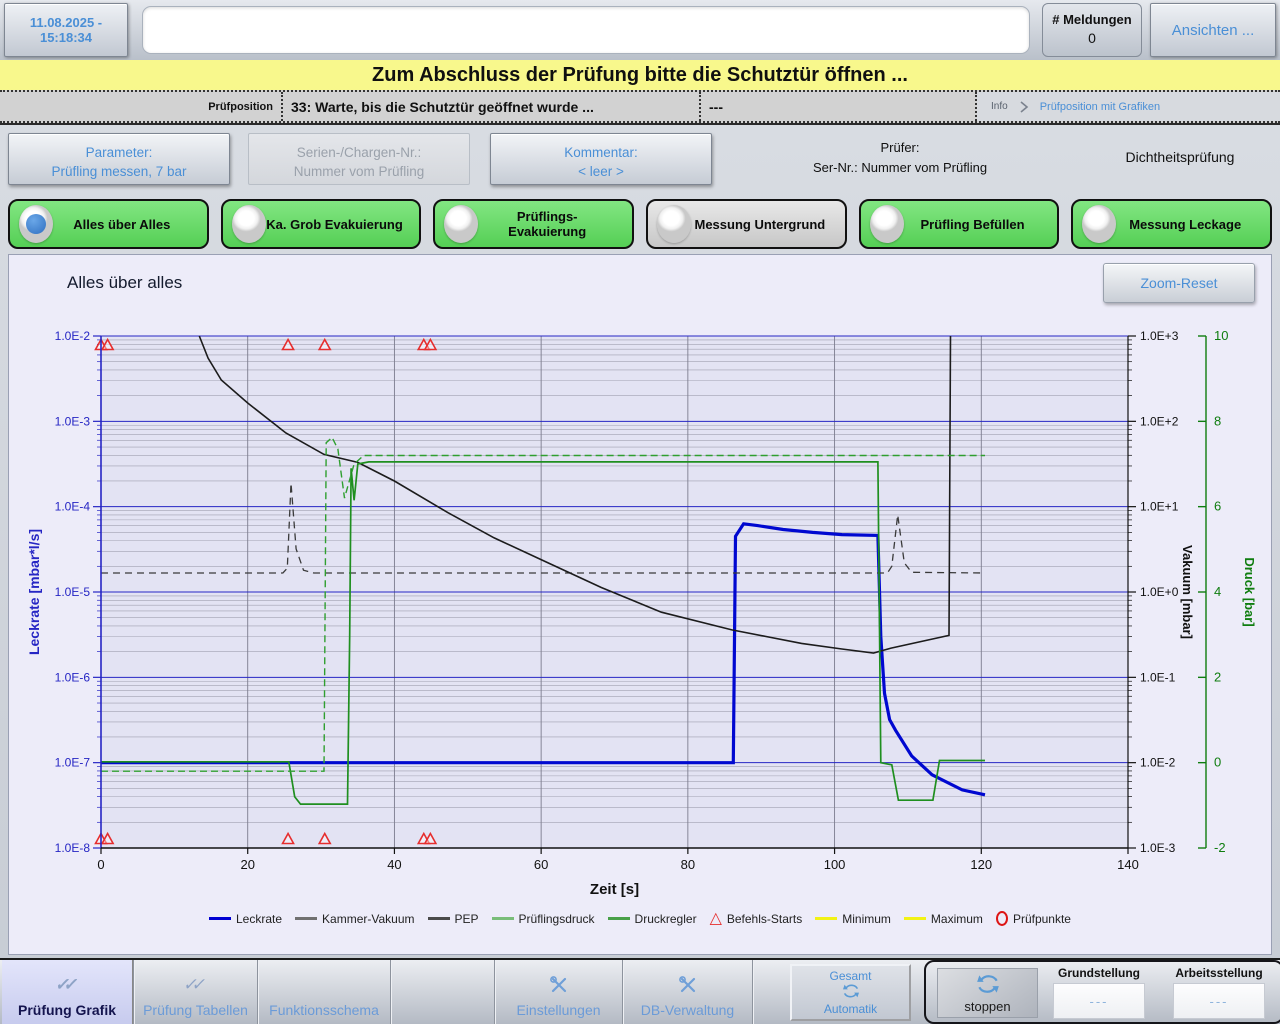 The height and width of the screenshot is (1024, 1280). I want to click on svg-text: 2, so click(1217, 676).